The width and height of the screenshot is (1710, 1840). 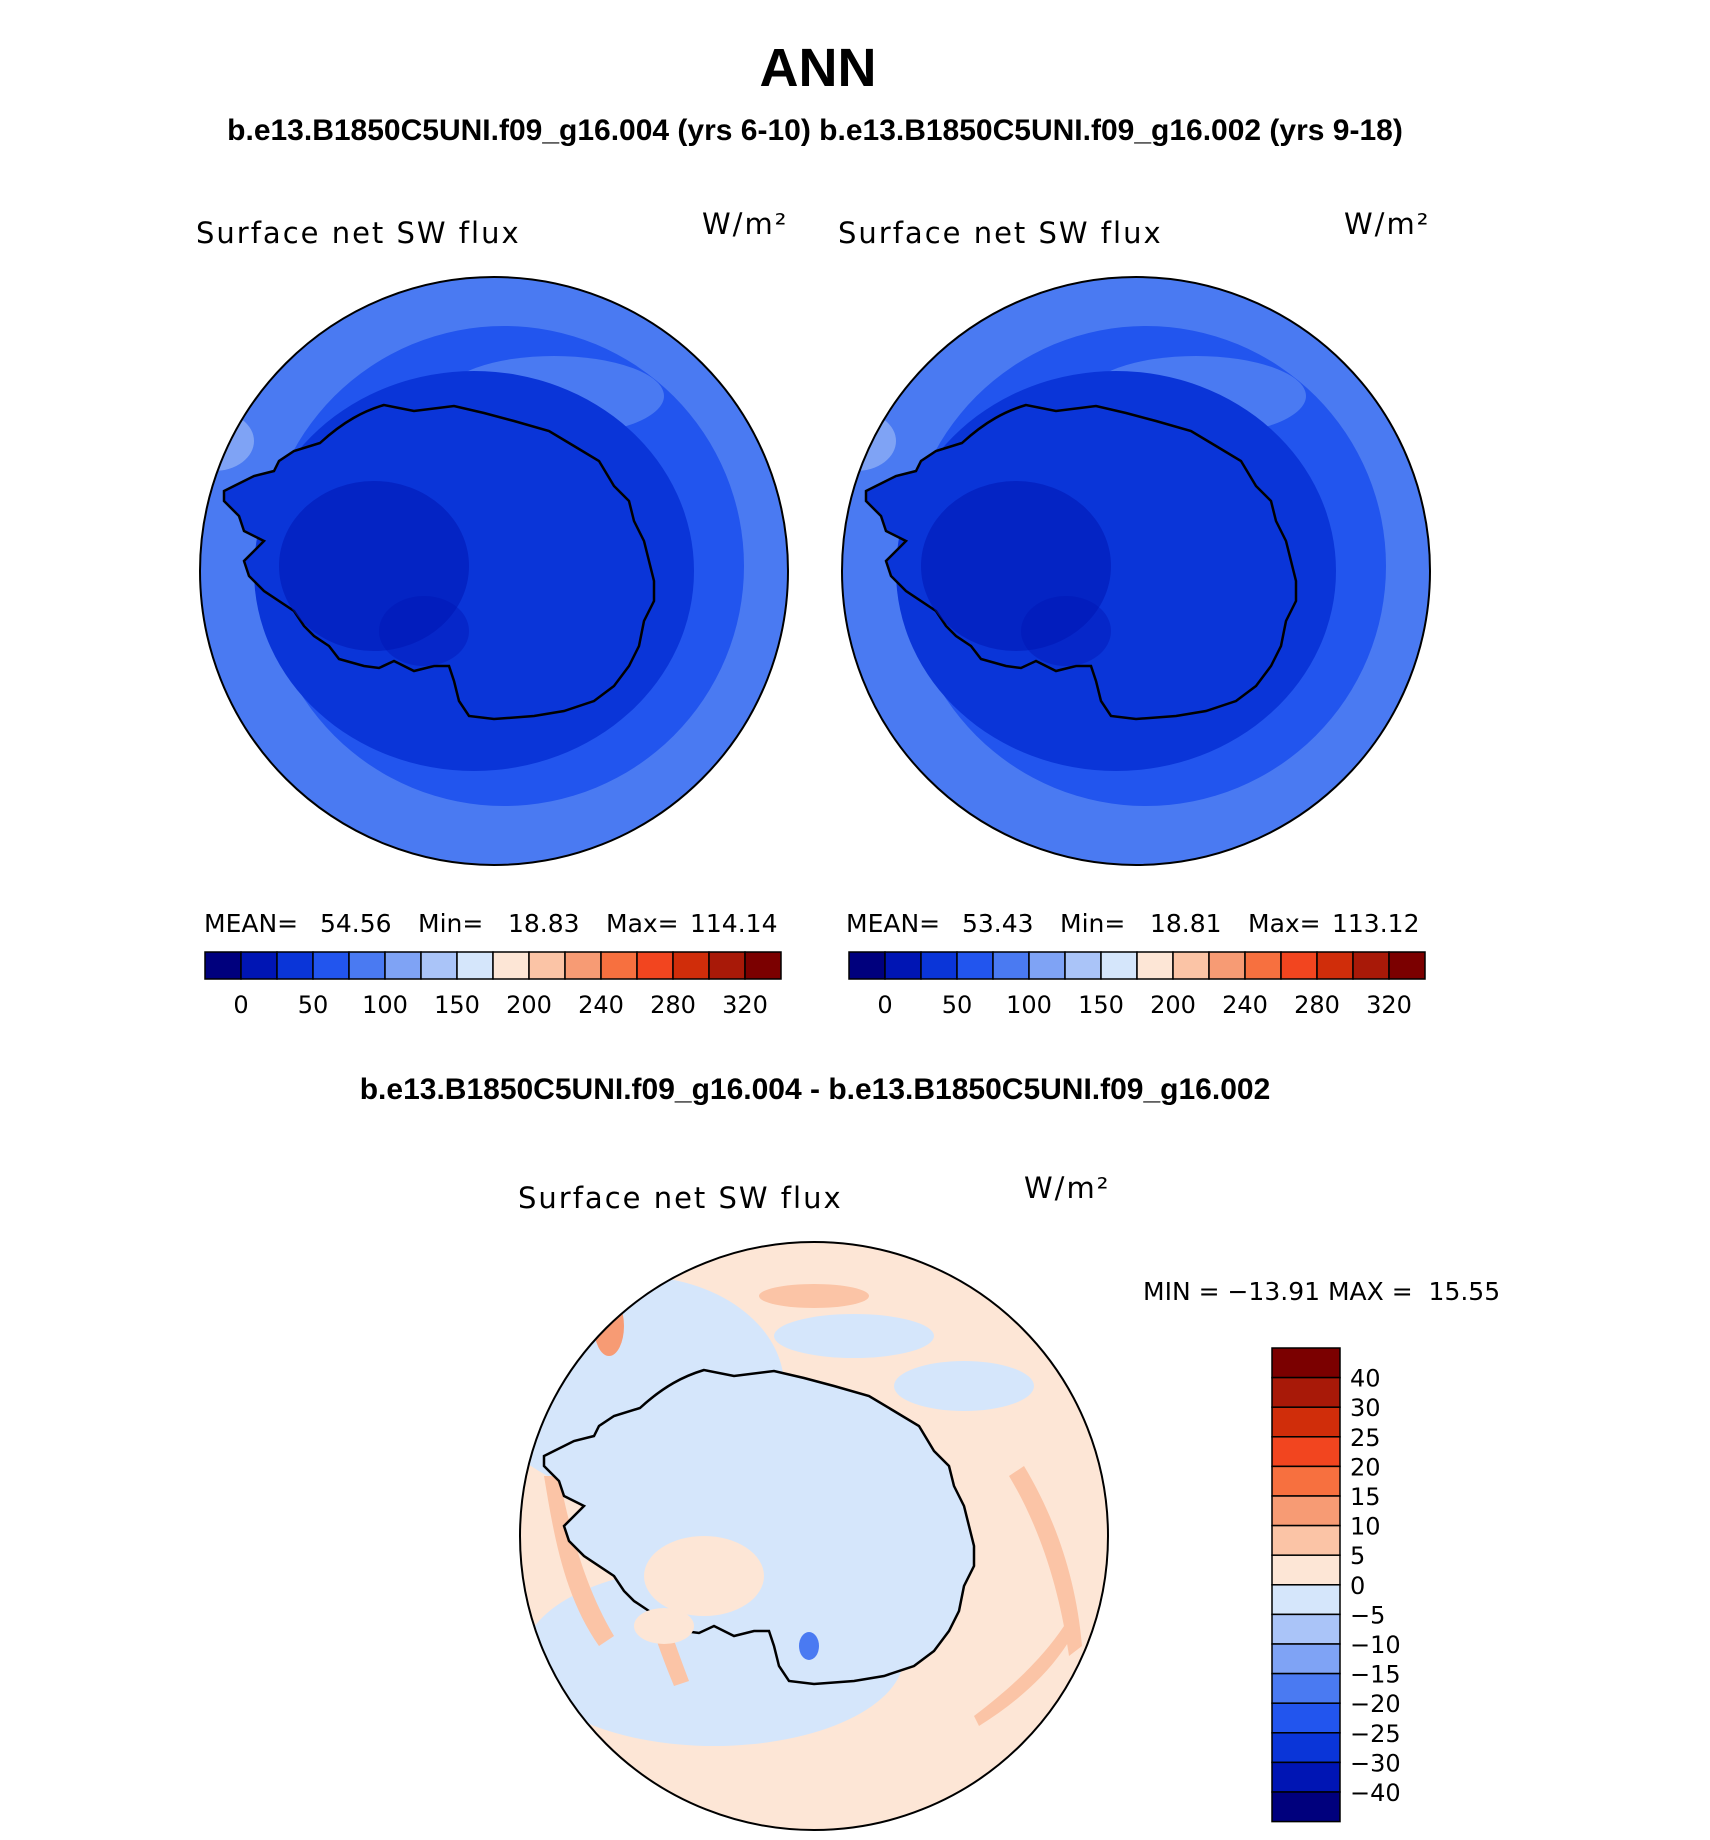 What do you see at coordinates (759, 1527) in the screenshot?
I see `panel-3-antarctica` at bounding box center [759, 1527].